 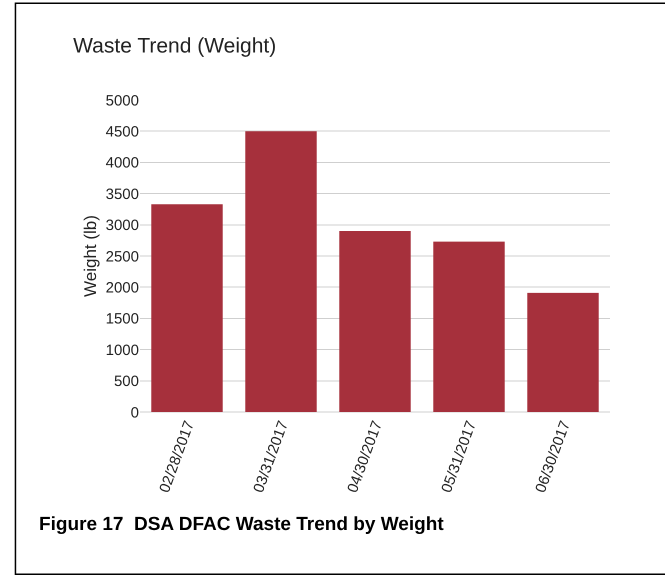 What do you see at coordinates (122, 225) in the screenshot?
I see `y-tick-label: 3000` at bounding box center [122, 225].